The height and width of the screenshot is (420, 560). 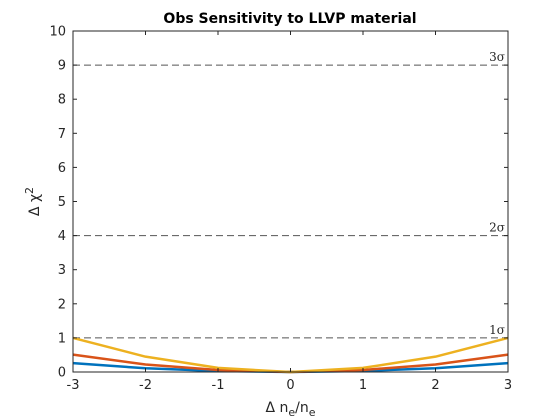 What do you see at coordinates (62, 270) in the screenshot?
I see `y-tick-label-3: 3` at bounding box center [62, 270].